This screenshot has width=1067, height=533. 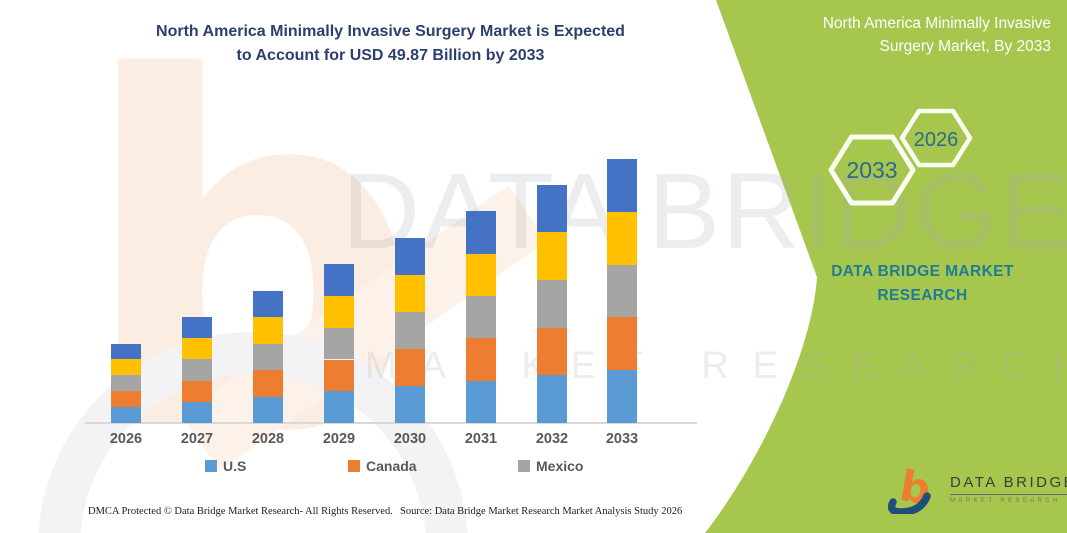 What do you see at coordinates (339, 407) in the screenshot?
I see `segment-U.S-2029` at bounding box center [339, 407].